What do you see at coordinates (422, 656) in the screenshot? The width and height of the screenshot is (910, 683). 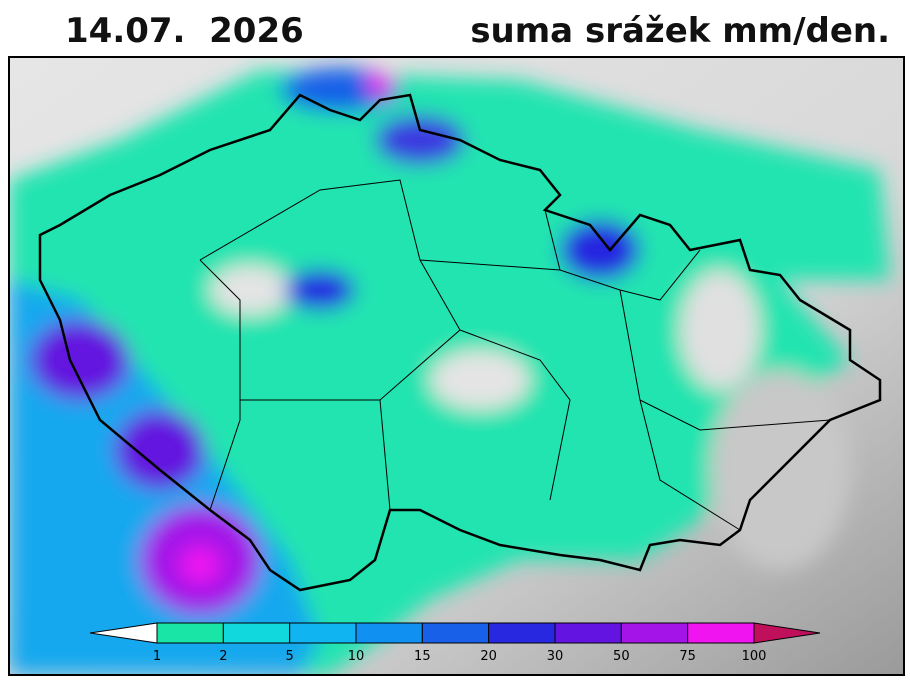 I see `colorbar-label: 15` at bounding box center [422, 656].